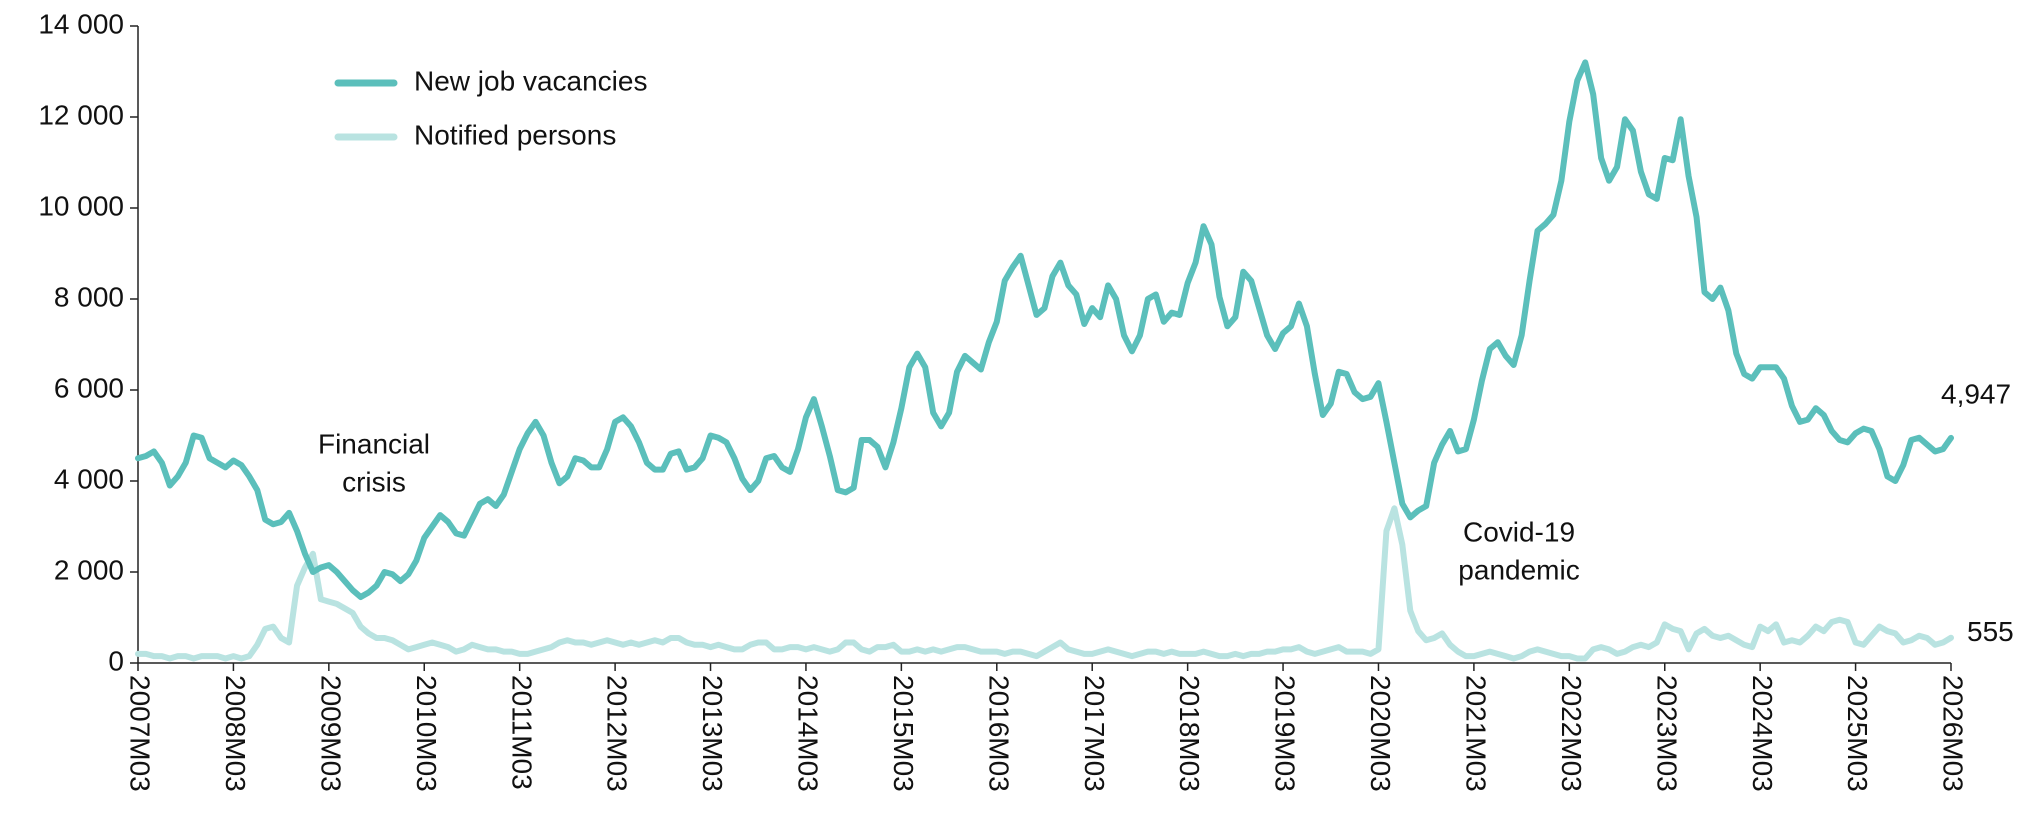  I want to click on x-tick-label: 2011M03, so click(521, 732).